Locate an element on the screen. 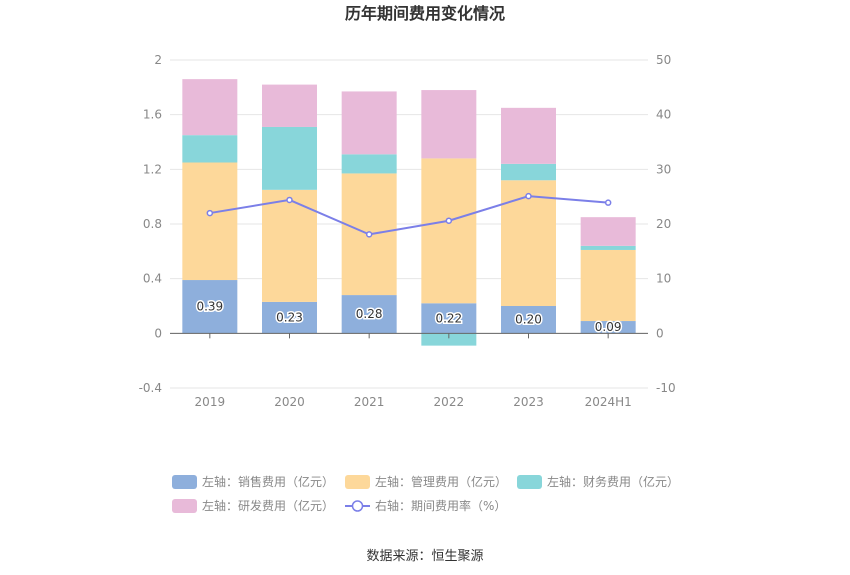 The width and height of the screenshot is (850, 575). source-note: 数据来源：恒生聚源 is located at coordinates (424, 556).